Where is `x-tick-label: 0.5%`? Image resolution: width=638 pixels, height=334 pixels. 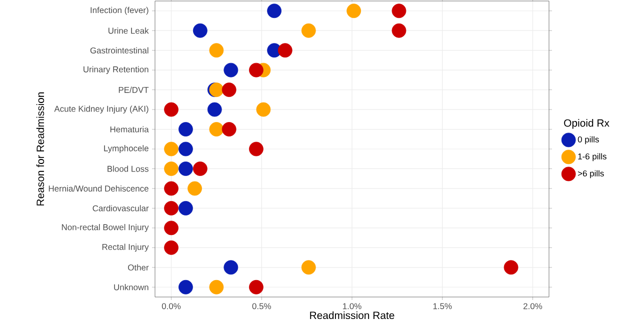
x-tick-label: 0.5% is located at coordinates (261, 306).